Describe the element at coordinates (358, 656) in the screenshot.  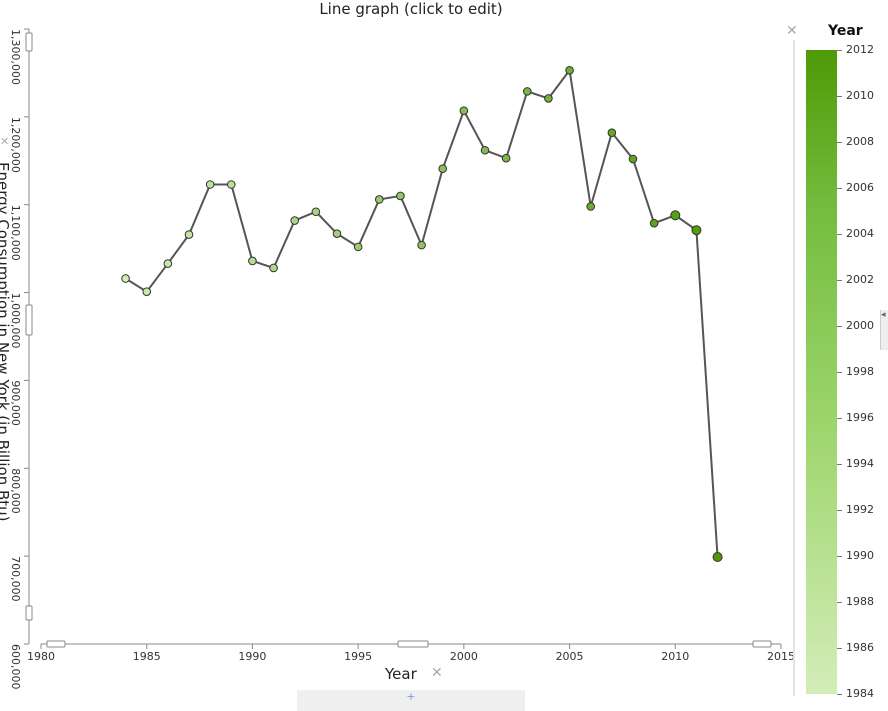
I see `x-tick-label: 1995` at that location.